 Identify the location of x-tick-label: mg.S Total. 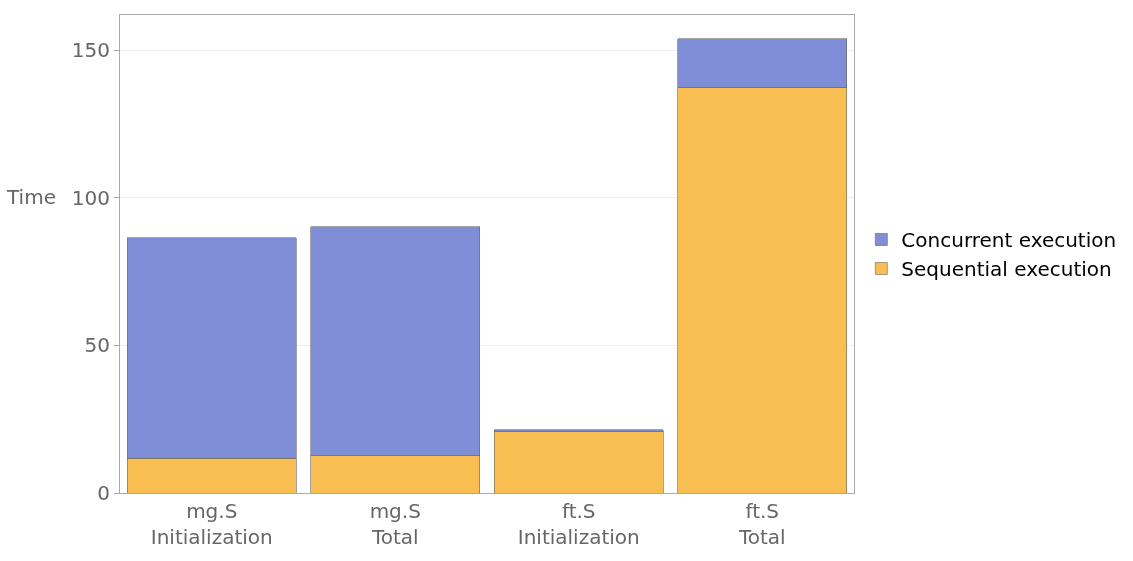
(395, 524).